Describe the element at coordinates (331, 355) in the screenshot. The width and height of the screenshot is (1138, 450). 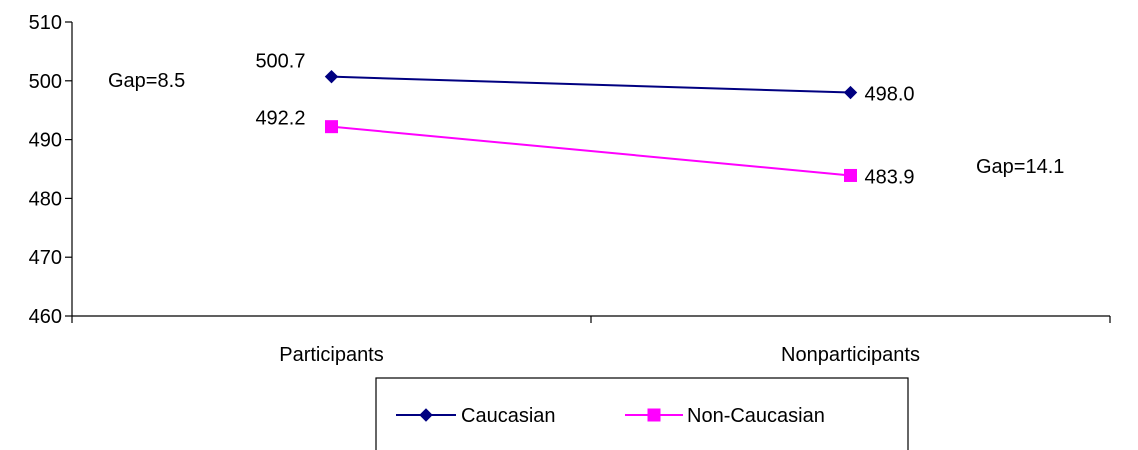
I see `x-category-label: Participants` at that location.